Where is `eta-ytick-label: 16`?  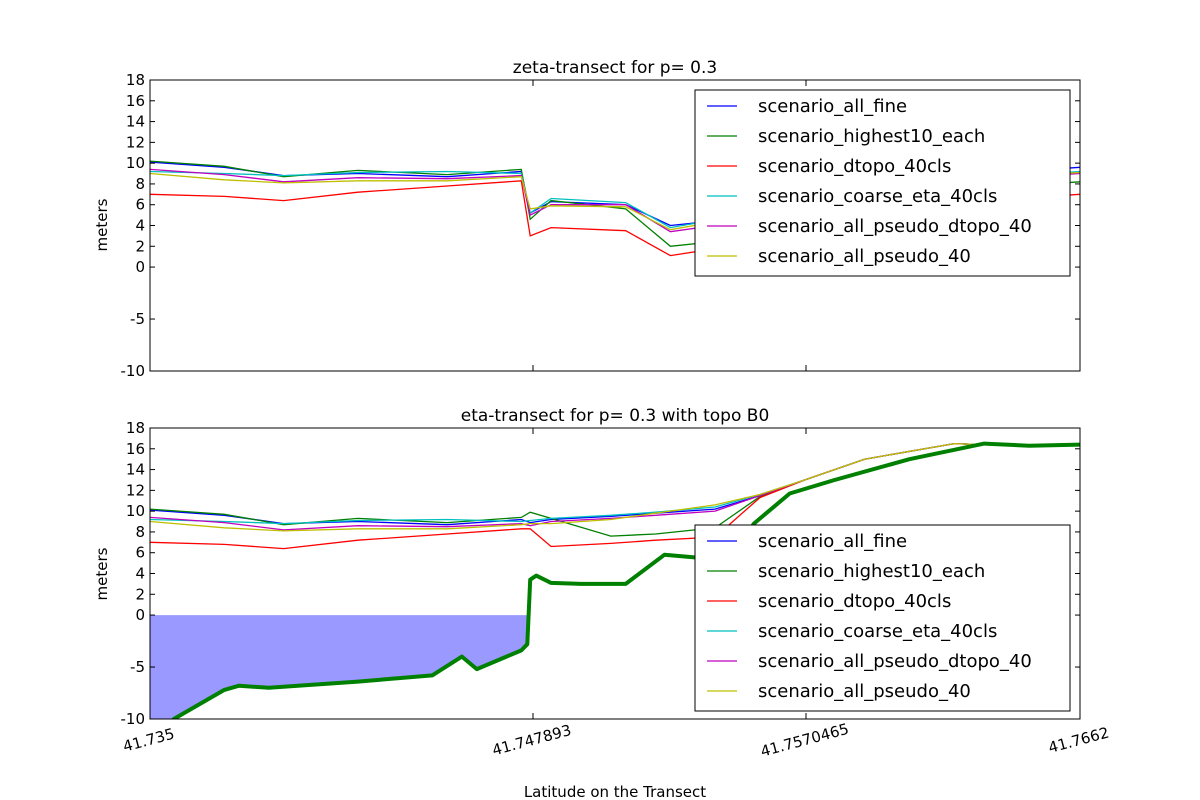 eta-ytick-label: 16 is located at coordinates (135, 449).